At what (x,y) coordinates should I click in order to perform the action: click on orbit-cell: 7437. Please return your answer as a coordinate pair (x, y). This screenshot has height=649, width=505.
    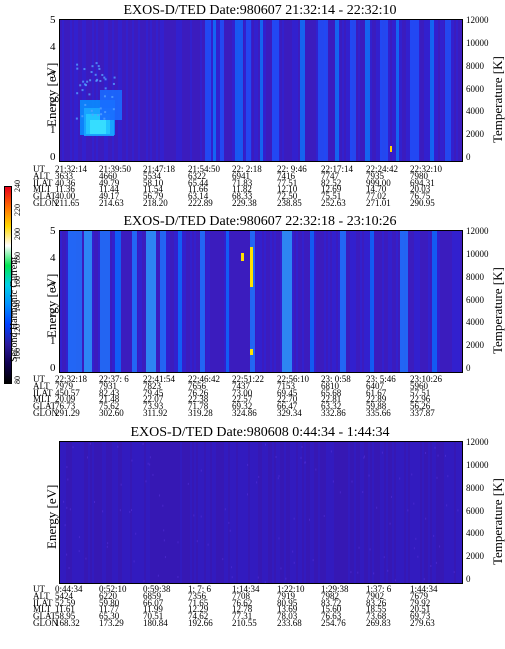
    Looking at the image, I should click on (241, 385).